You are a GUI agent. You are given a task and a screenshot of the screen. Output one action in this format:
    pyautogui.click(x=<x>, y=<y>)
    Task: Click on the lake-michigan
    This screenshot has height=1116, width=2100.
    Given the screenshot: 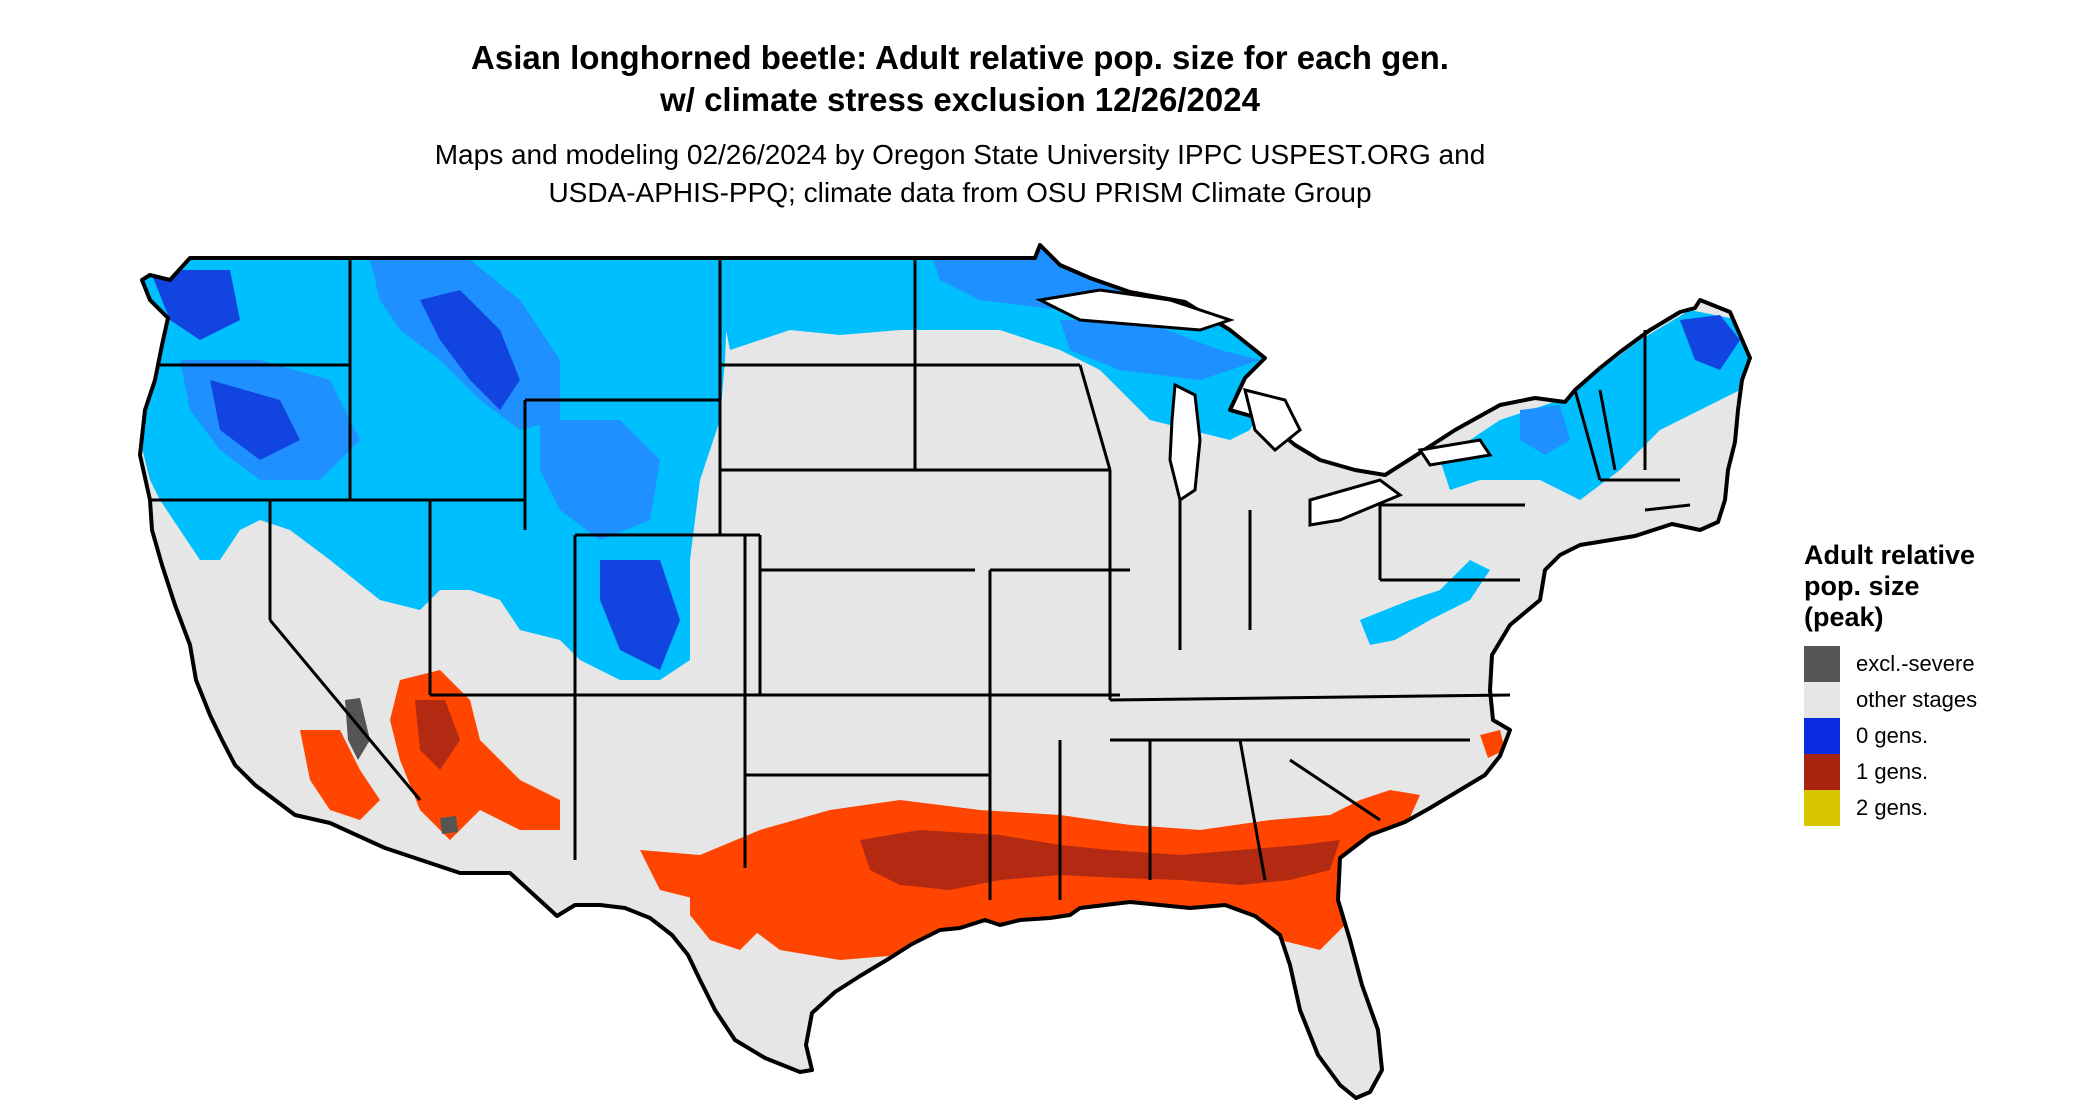 What is the action you would take?
    pyautogui.click(x=1185, y=442)
    